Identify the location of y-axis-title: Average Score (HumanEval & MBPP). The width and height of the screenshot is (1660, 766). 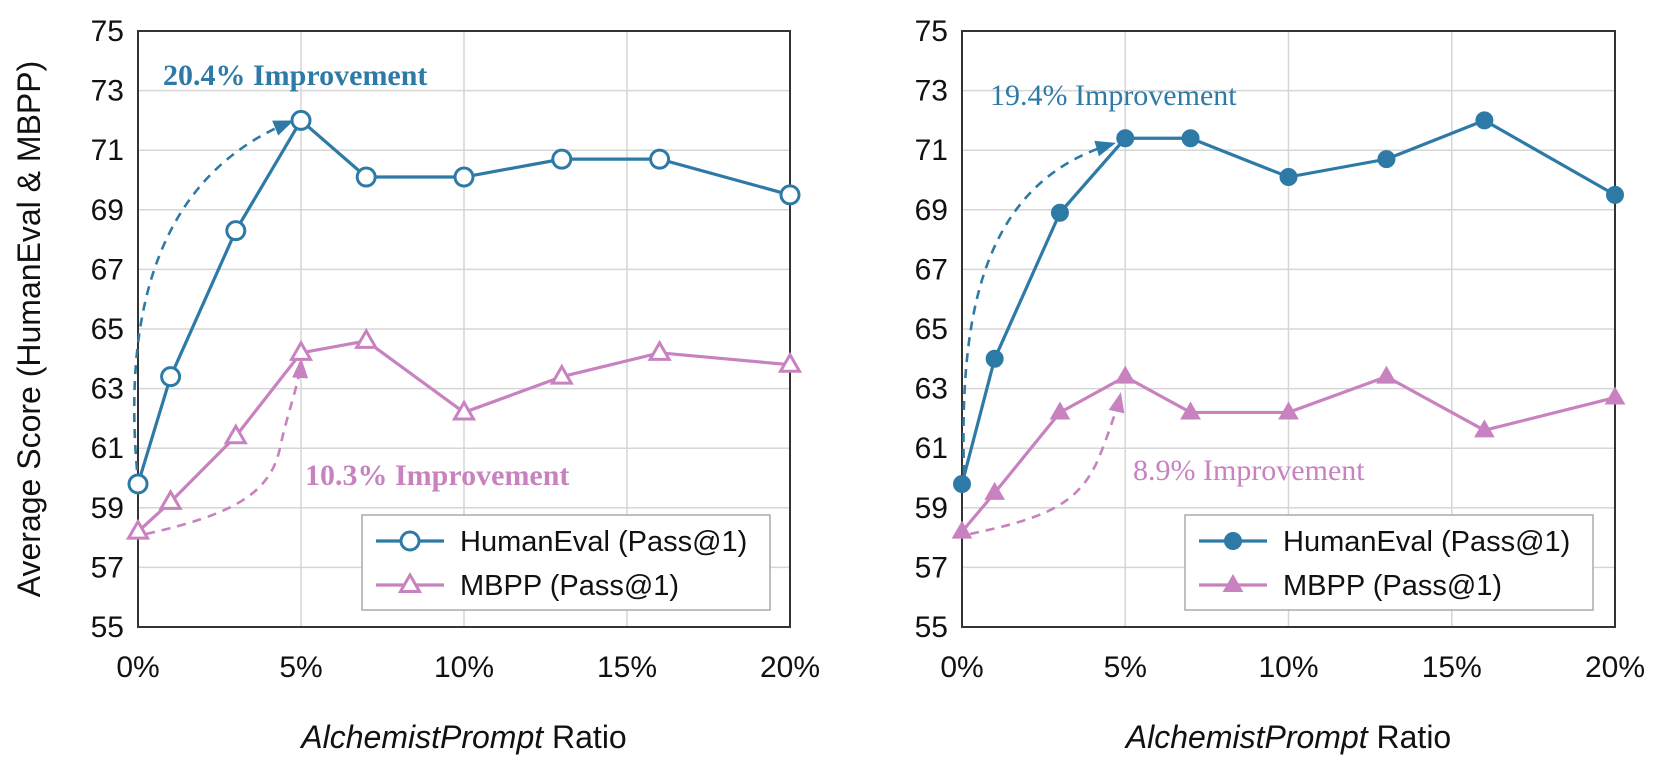
(29, 329).